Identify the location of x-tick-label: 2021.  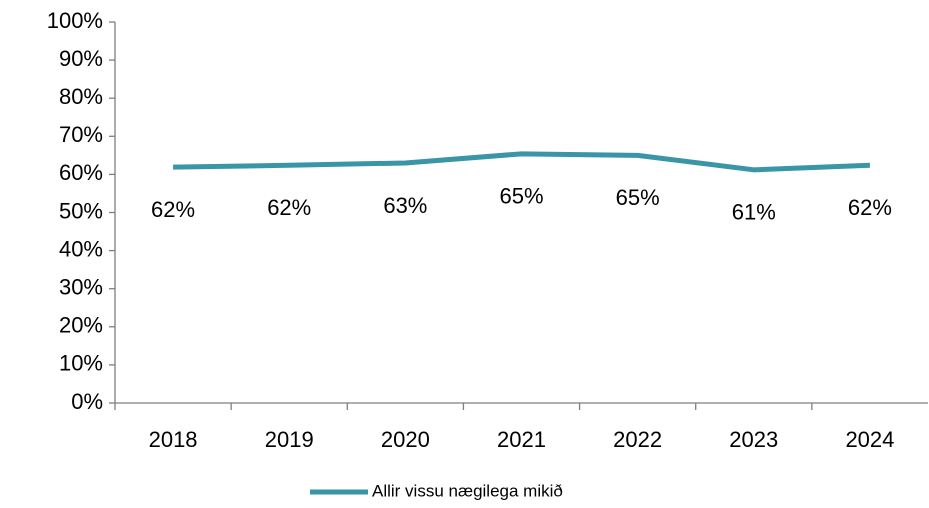
(521, 439).